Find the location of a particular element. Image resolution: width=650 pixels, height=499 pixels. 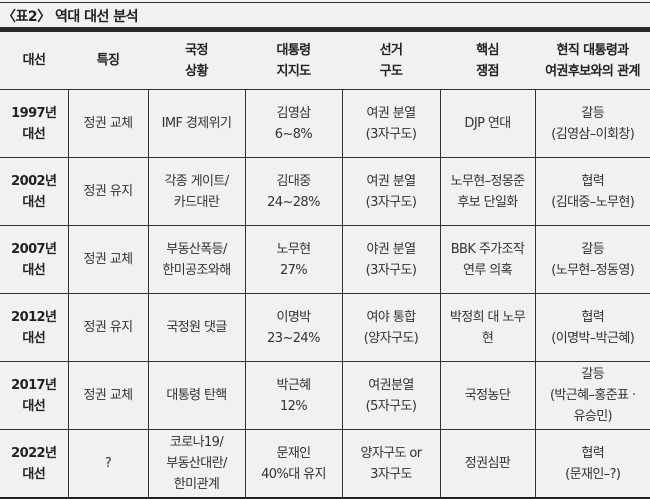

header-line: 여권후보와의 관계 is located at coordinates (592, 71).